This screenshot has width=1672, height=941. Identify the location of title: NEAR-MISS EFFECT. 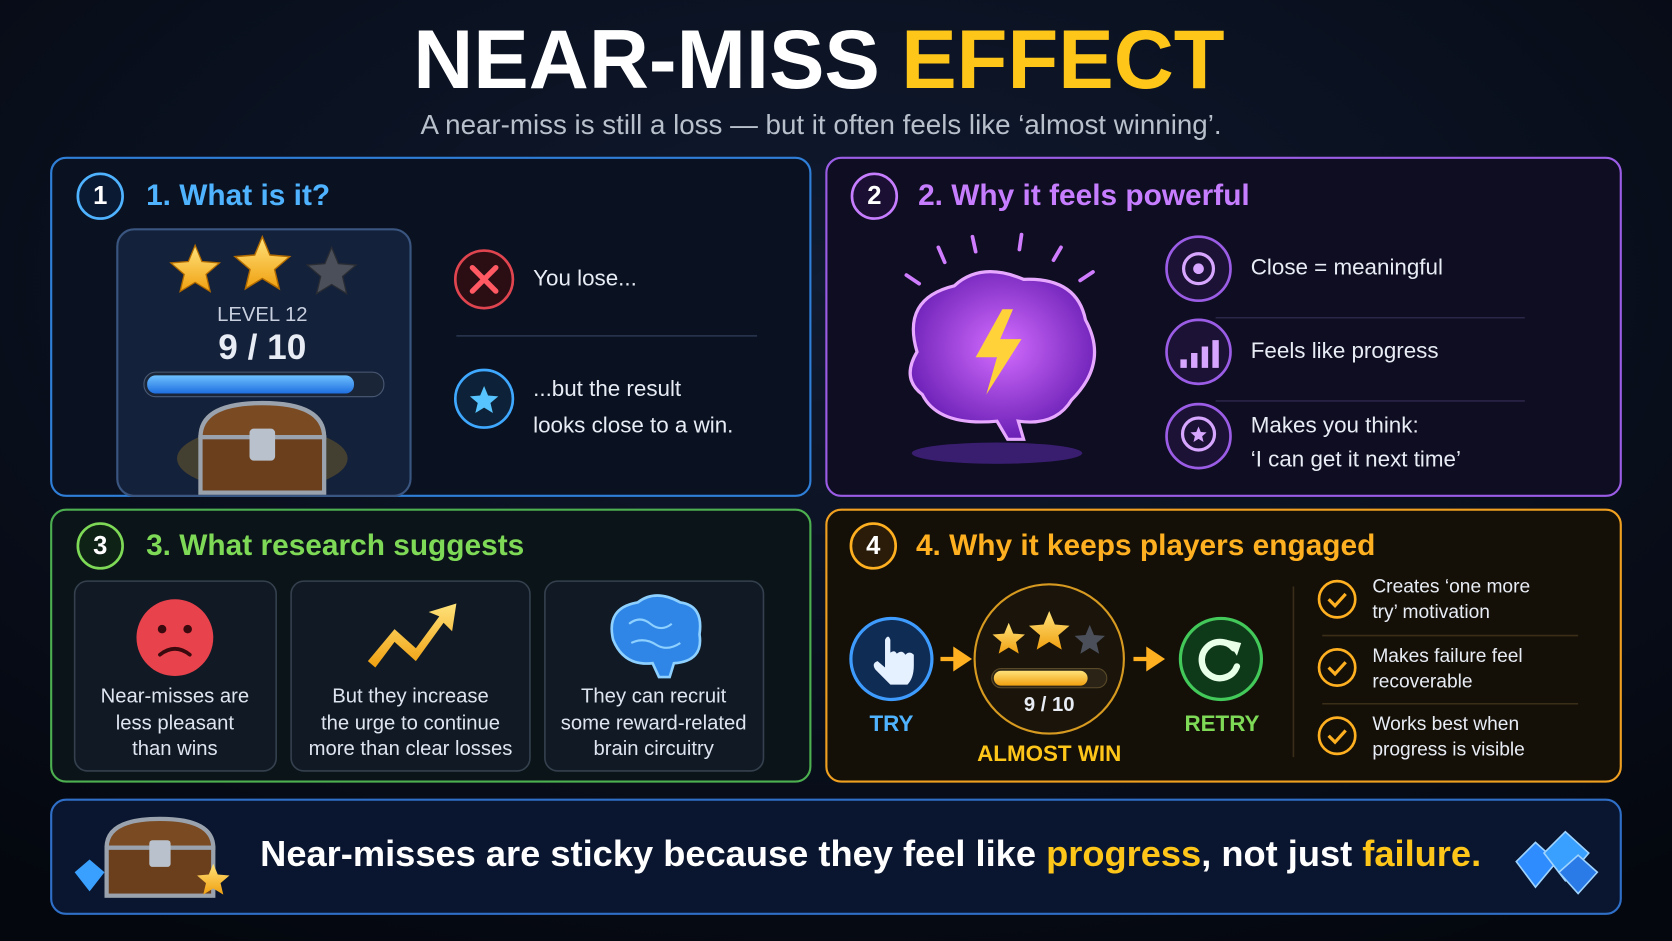
(818, 59).